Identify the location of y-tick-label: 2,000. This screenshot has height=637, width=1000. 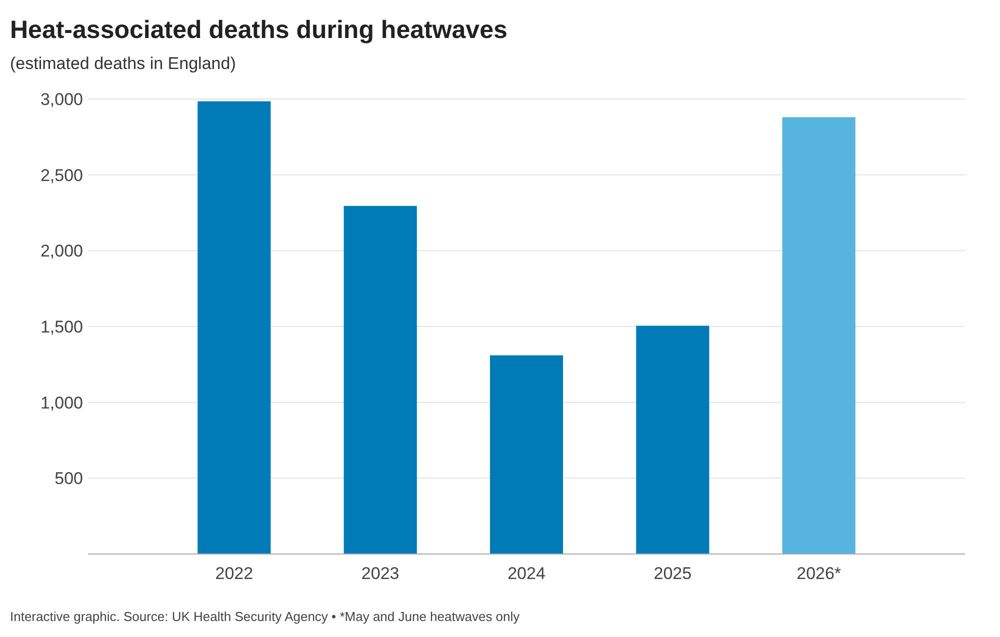
(61, 251).